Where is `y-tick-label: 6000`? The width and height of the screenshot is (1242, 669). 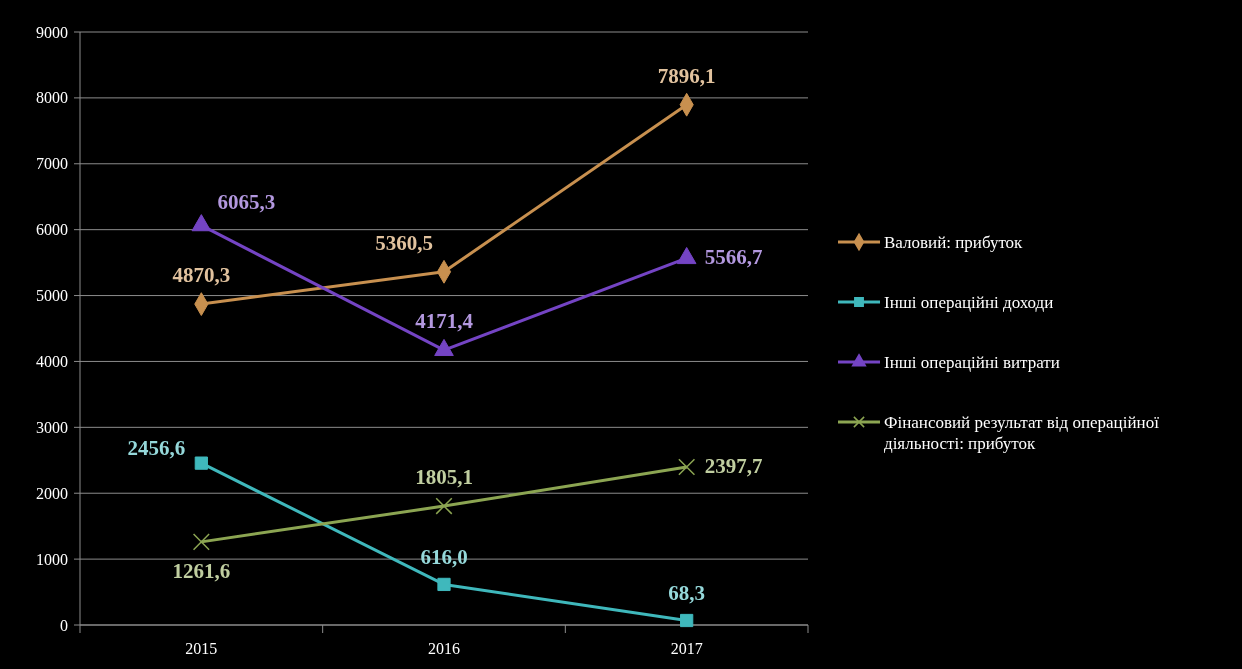
y-tick-label: 6000 is located at coordinates (52, 230).